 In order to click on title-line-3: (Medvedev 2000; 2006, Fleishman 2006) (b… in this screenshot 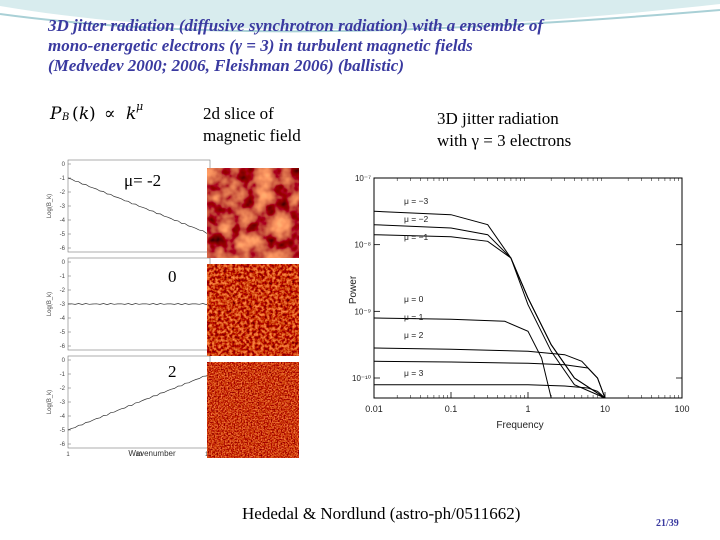, I will do `click(226, 65)`.